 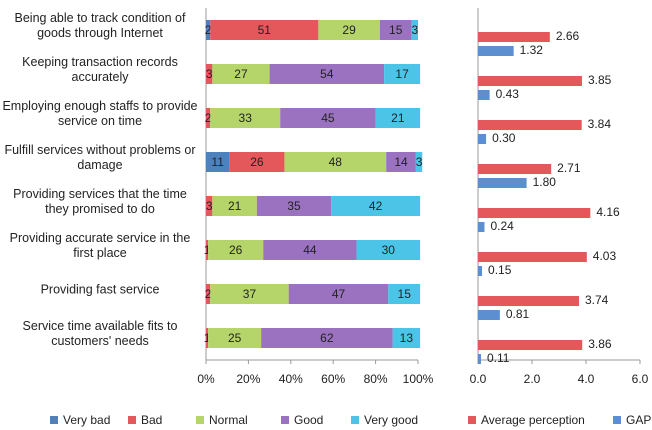 What do you see at coordinates (327, 74) in the screenshot?
I see `data-label: 54` at bounding box center [327, 74].